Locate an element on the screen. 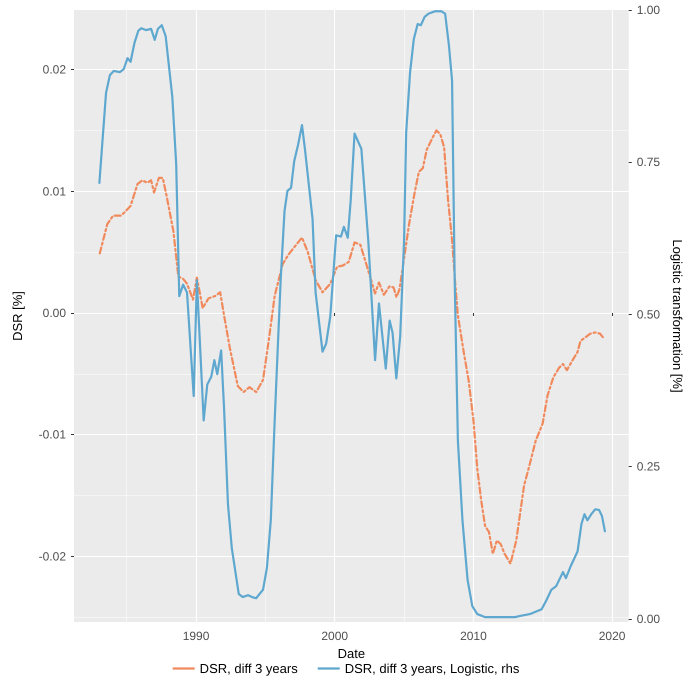 The image size is (692, 686). y2-tick-label: 0.75 is located at coordinates (648, 162).